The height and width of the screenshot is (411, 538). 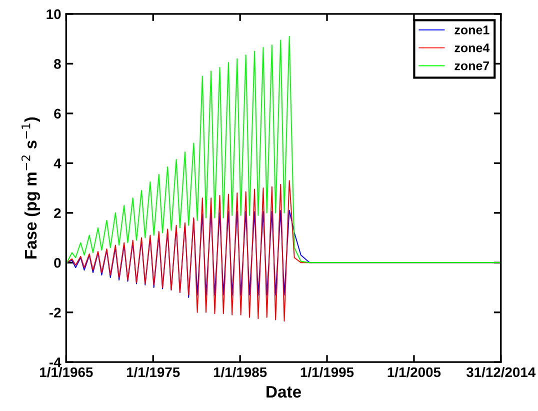 I want to click on y-tick-label: 8, so click(x=57, y=64).